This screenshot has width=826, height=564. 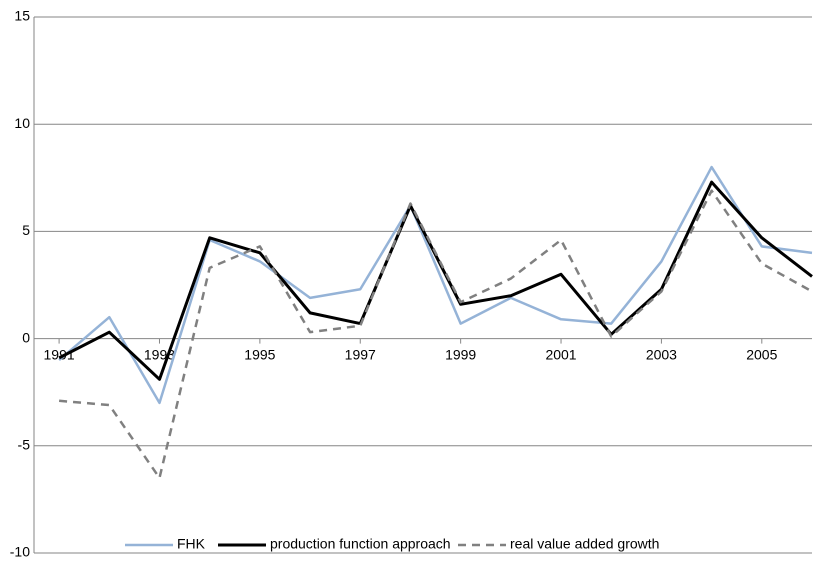 What do you see at coordinates (360, 354) in the screenshot?
I see `x-tick-label: 1997` at bounding box center [360, 354].